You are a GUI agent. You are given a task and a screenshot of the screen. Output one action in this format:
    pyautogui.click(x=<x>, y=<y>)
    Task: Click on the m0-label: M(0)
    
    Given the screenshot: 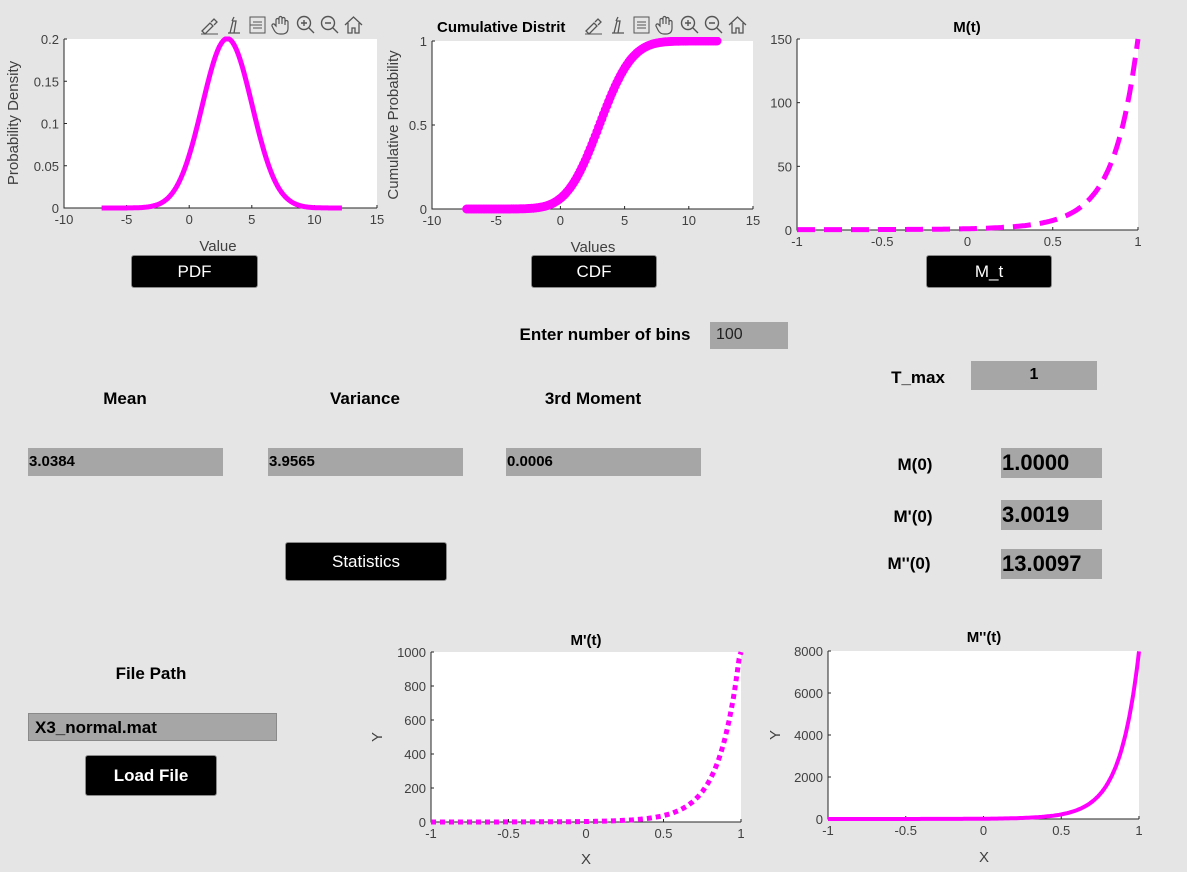 What is the action you would take?
    pyautogui.click(x=915, y=464)
    